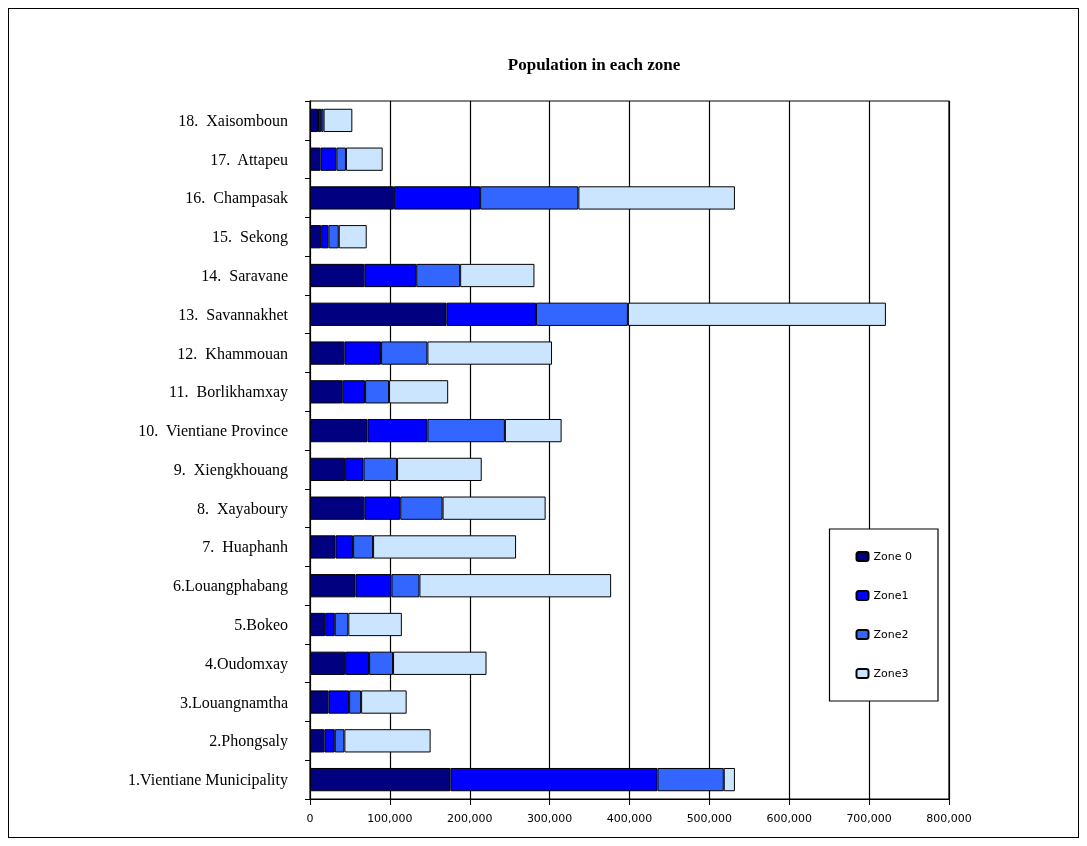  Describe the element at coordinates (245, 547) in the screenshot. I see `y-tick-label: 7. Huaphanh` at that location.